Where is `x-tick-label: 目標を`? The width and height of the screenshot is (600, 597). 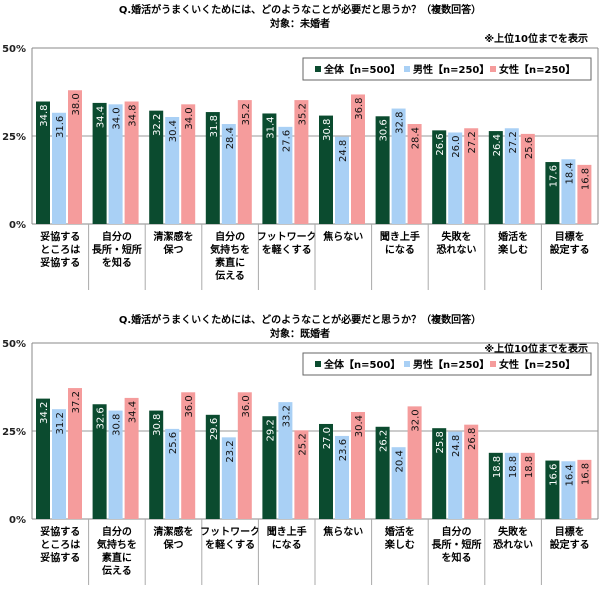 x-tick-label: 目標を is located at coordinates (570, 531).